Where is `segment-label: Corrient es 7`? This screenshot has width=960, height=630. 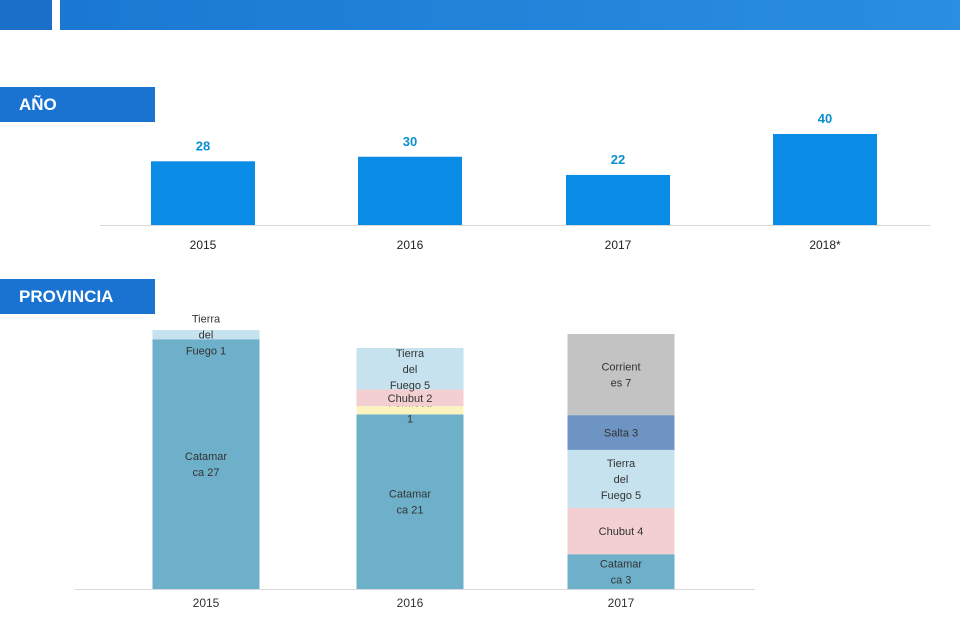 segment-label: Corrient es 7 is located at coordinates (620, 376).